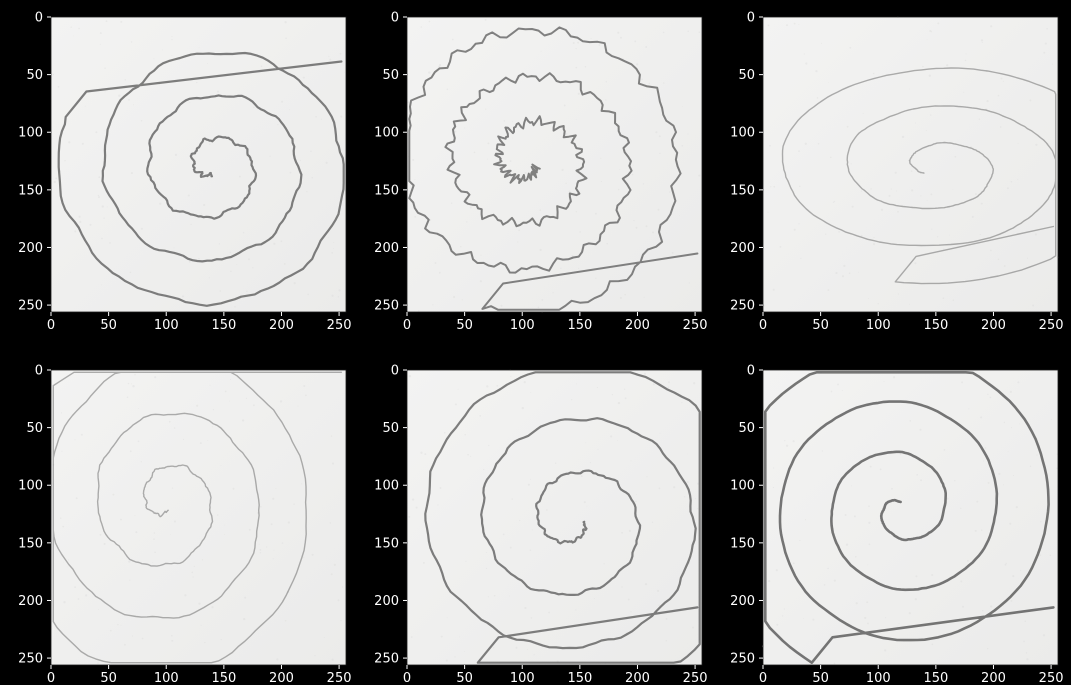 This screenshot has height=685, width=1071. I want to click on spiral-panel-4: 0 50 100 150 200 250 0 50 100 150 200 250, so click(184, 524).